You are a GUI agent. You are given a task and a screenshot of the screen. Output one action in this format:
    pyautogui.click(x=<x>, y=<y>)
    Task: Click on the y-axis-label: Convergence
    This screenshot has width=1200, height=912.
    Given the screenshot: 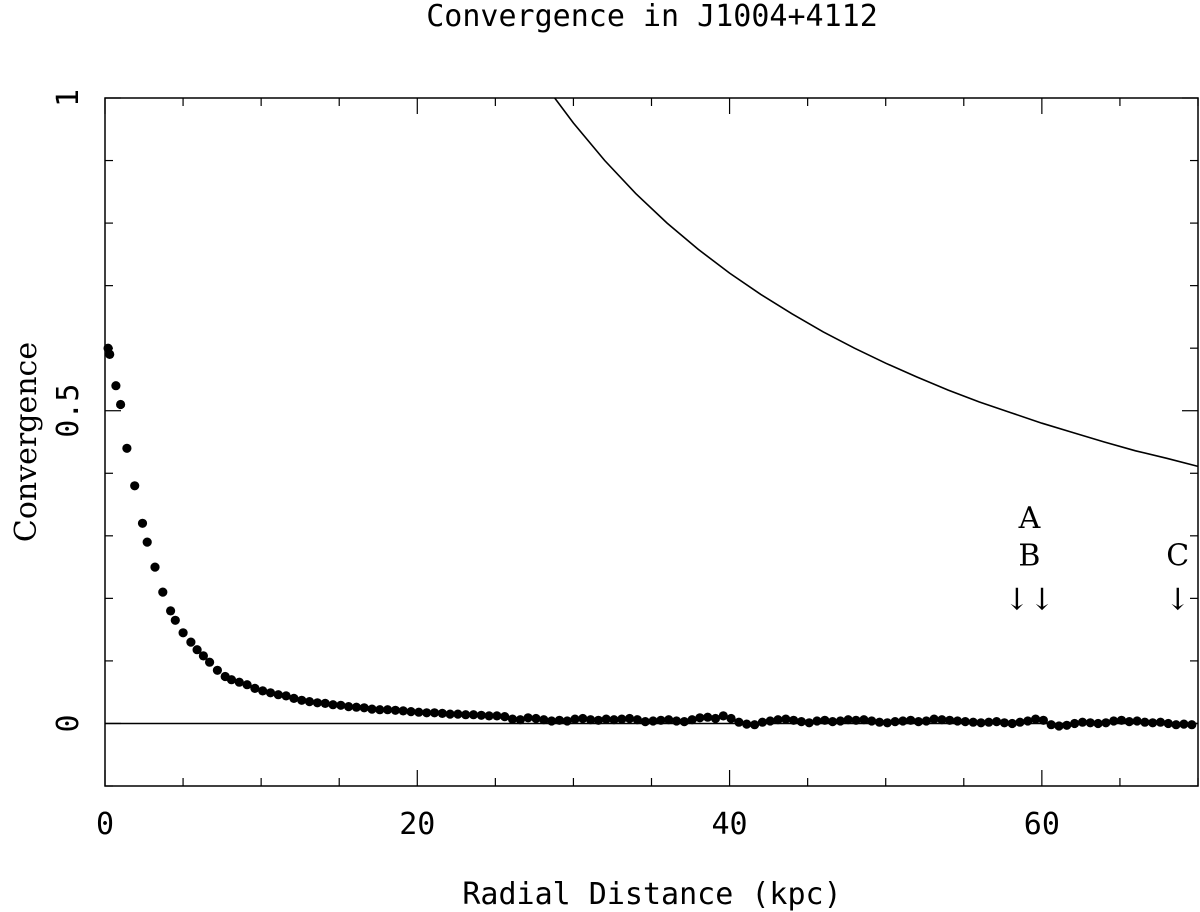 What is the action you would take?
    pyautogui.click(x=26, y=442)
    